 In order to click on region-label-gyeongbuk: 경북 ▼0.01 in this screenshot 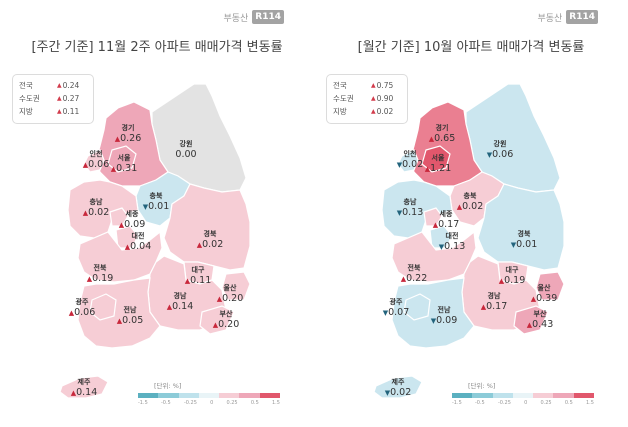, I will do `click(524, 240)`.